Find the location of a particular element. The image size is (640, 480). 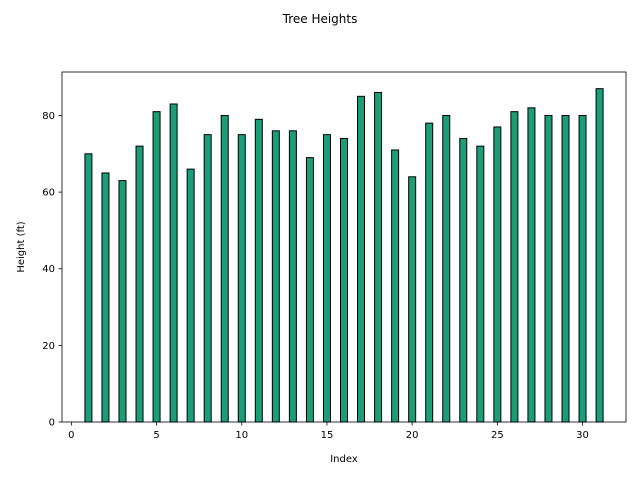

x-tick-label: 5 is located at coordinates (156, 435).